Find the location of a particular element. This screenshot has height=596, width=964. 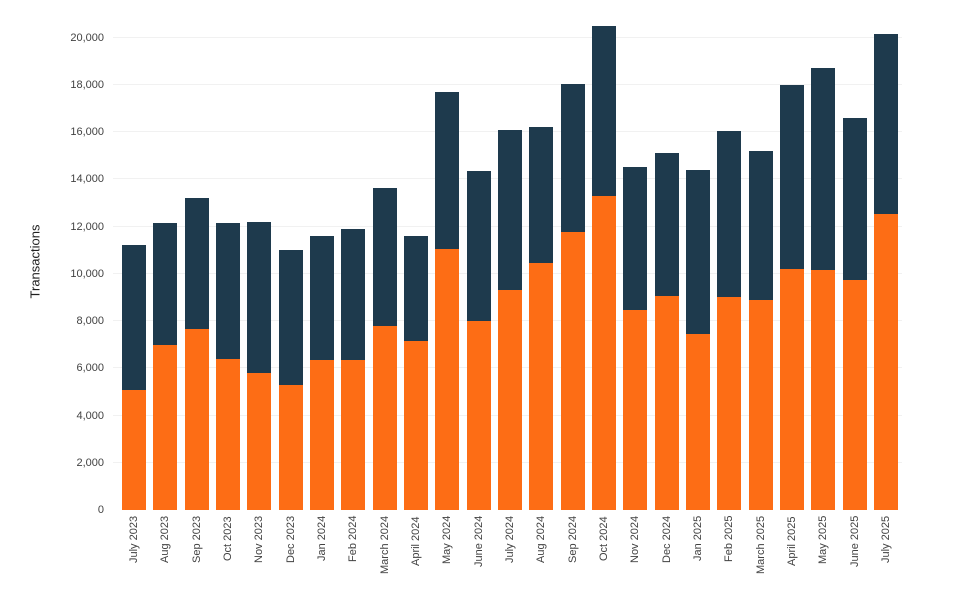

x-tick-label: June 2024 is located at coordinates (478, 542).